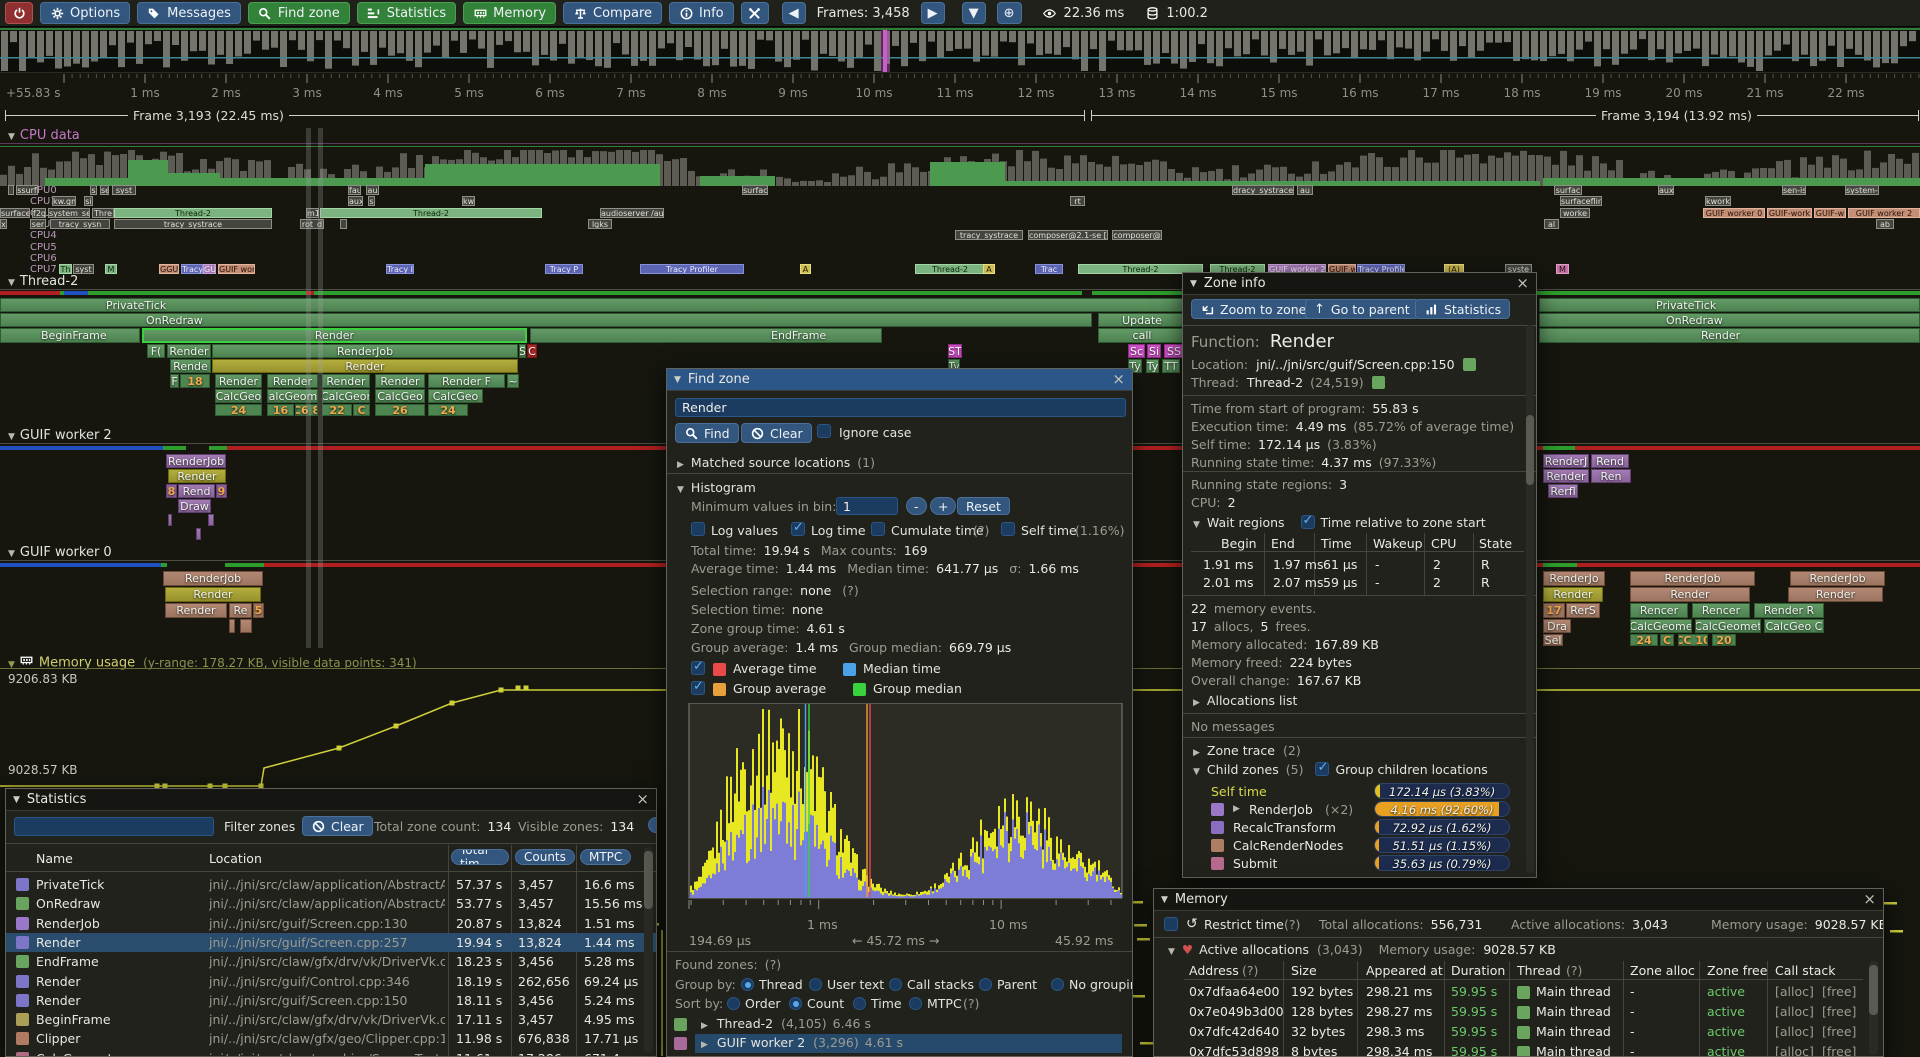 The image size is (1920, 1057). Describe the element at coordinates (27, 190) in the screenshot. I see `cpu-zone-block: ssurf` at that location.